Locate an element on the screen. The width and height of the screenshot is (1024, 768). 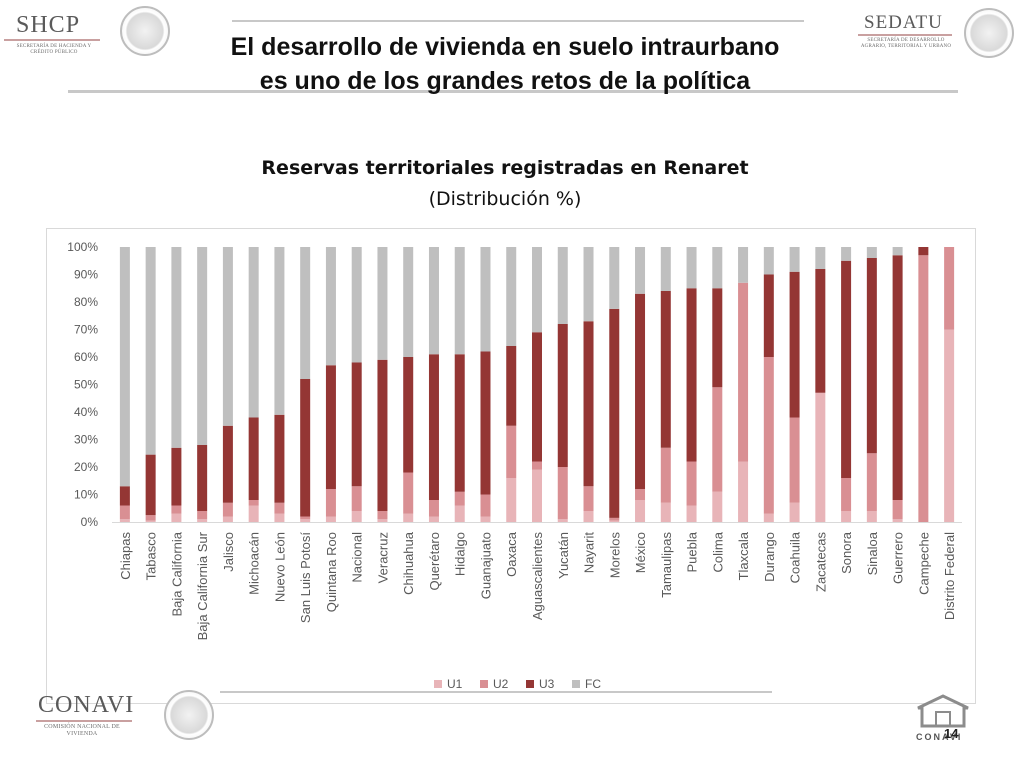
x-tick-label: Oaxaca is located at coordinates (511, 554).